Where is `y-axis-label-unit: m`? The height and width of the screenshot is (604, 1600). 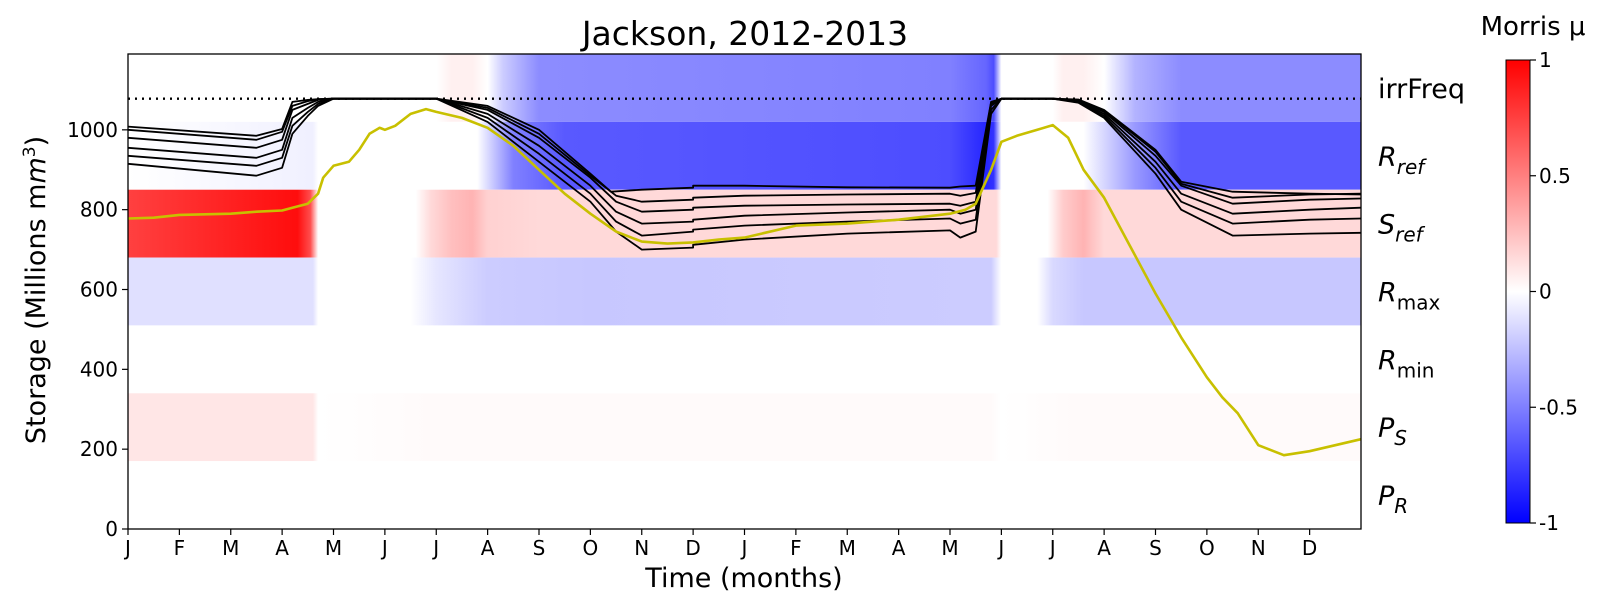 y-axis-label-unit: m is located at coordinates (36, 170).